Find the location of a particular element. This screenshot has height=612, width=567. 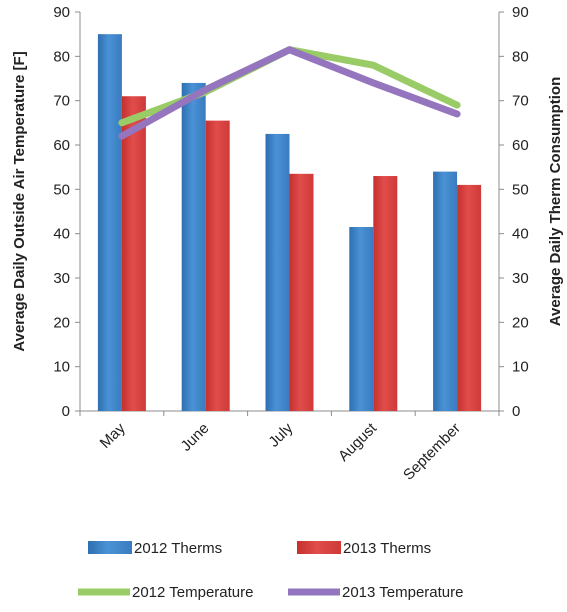

right-tick-label: 30 is located at coordinates (520, 278).